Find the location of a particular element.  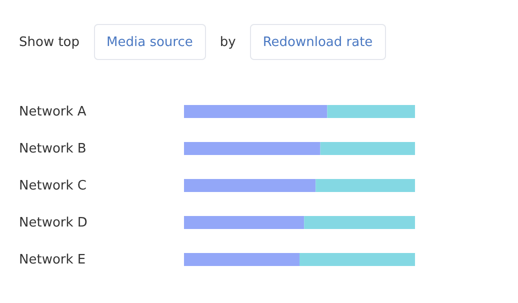

text: by is located at coordinates (228, 42).